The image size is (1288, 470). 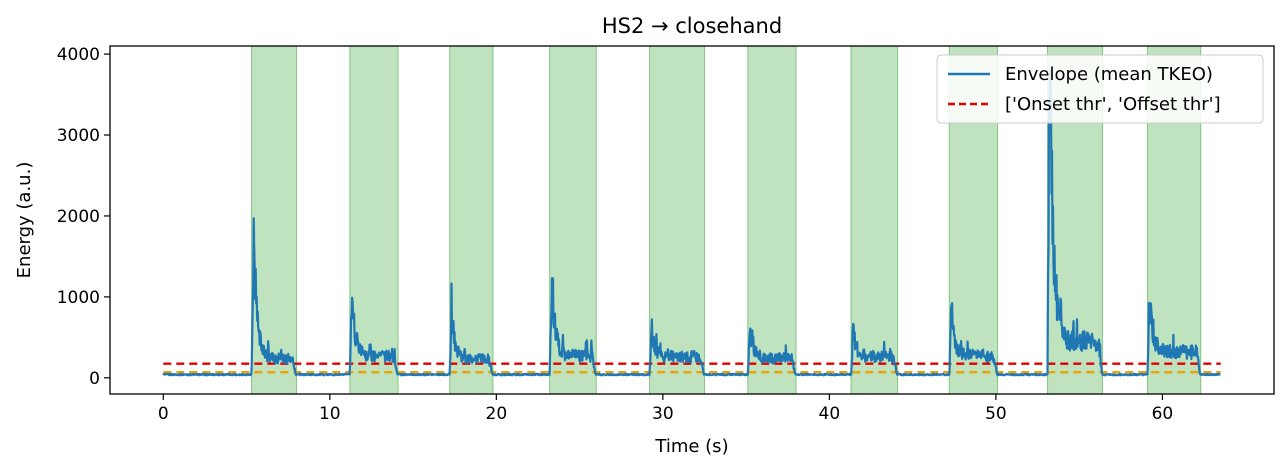 I want to click on y-tick-label: 0, so click(x=94, y=379).